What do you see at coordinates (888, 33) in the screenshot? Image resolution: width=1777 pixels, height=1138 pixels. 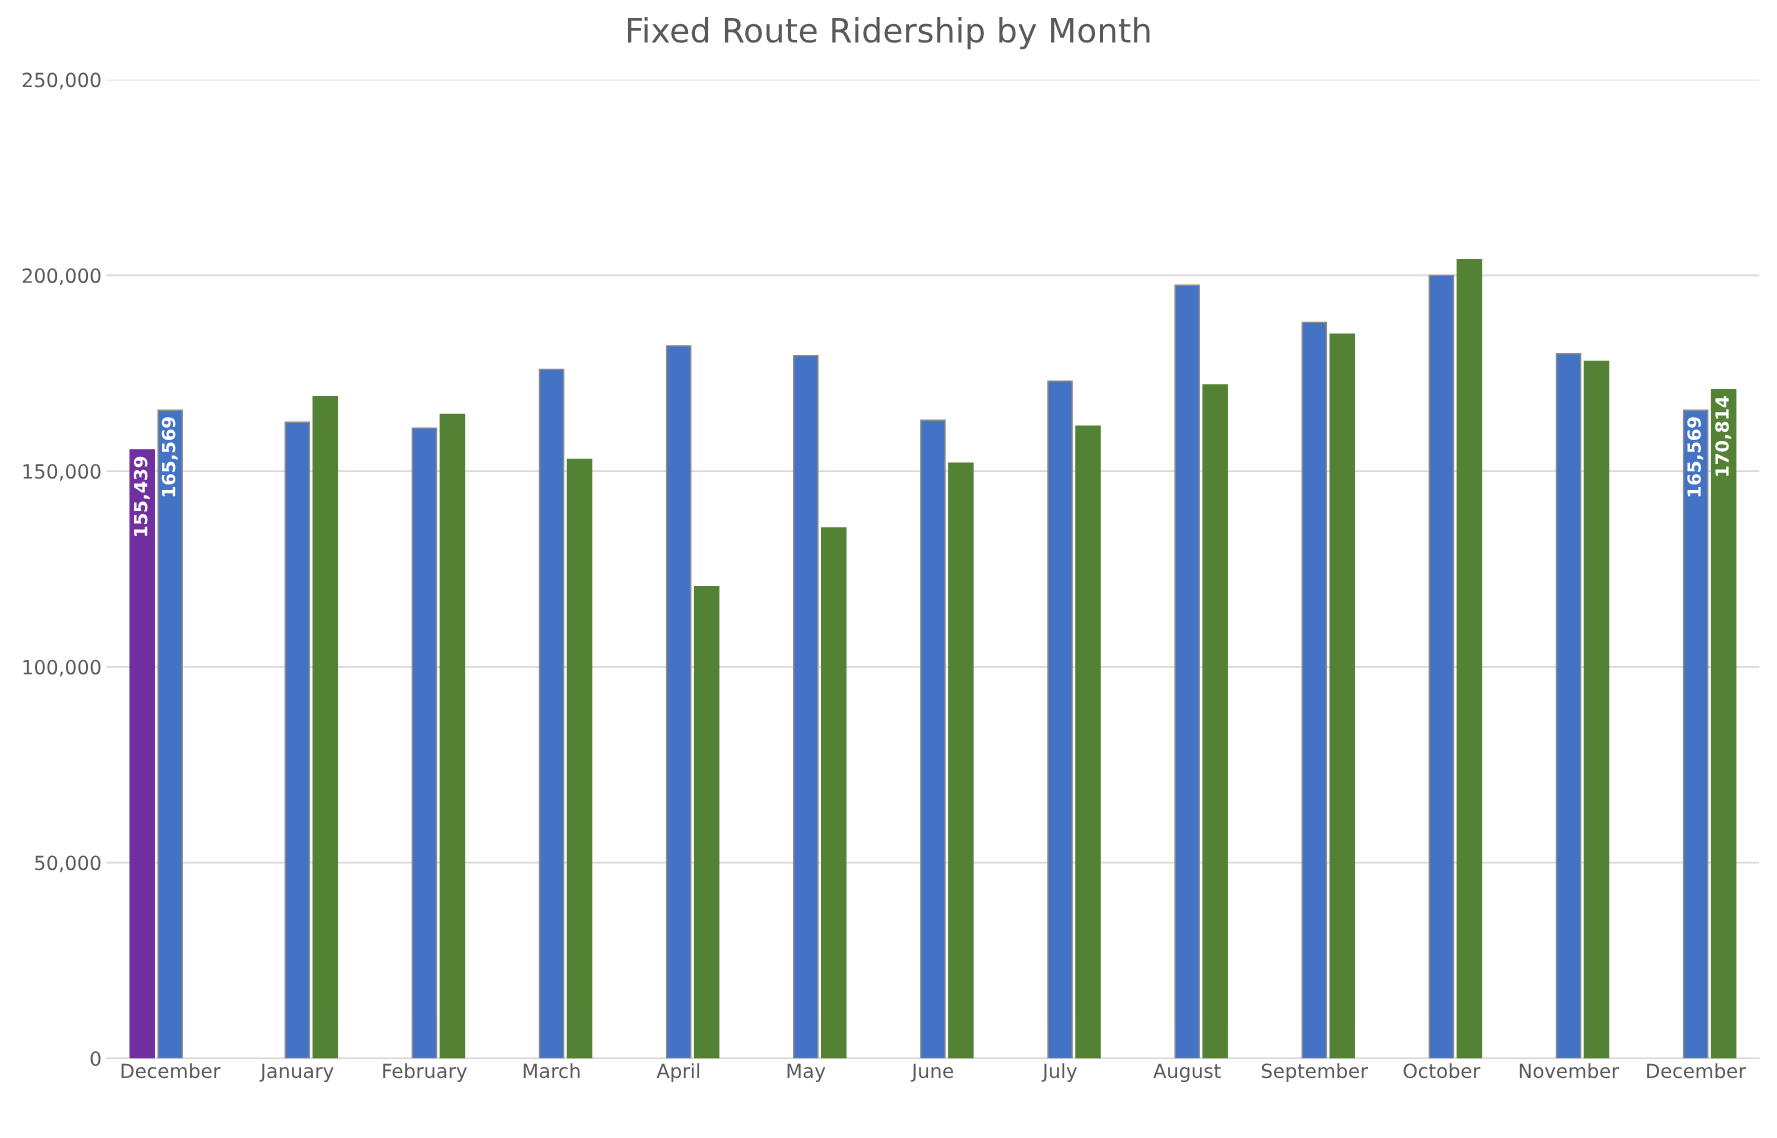 I see `chart-title: Fixed Route Ridership by Month` at bounding box center [888, 33].